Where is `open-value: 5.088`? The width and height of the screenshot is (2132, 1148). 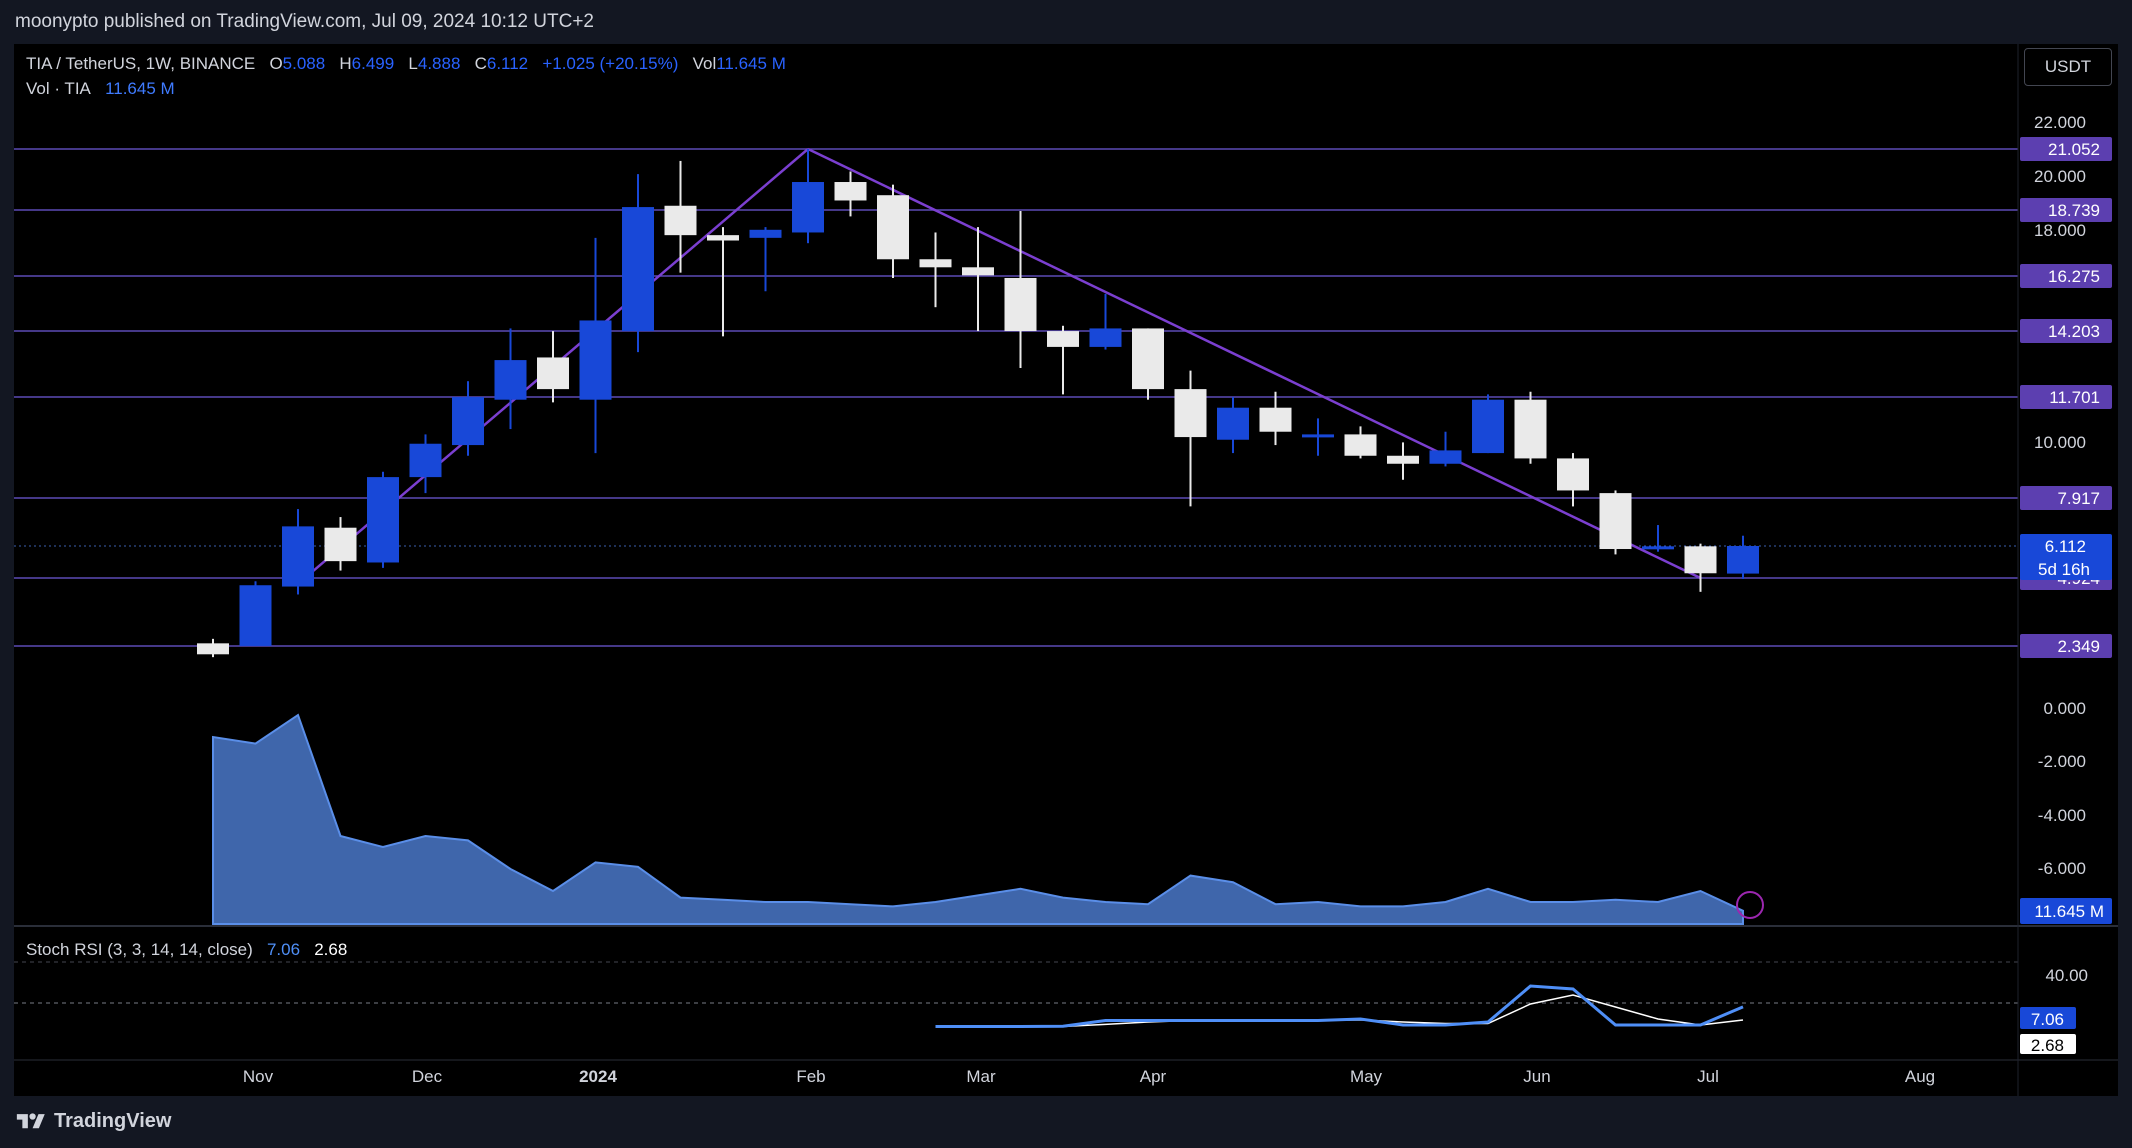
open-value: 5.088 is located at coordinates (304, 63).